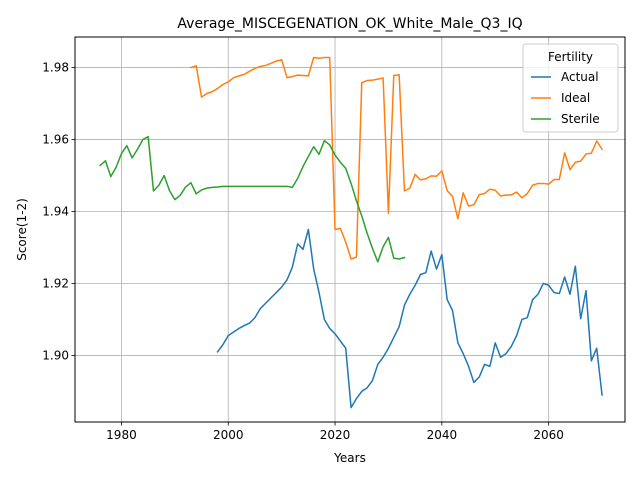  What do you see at coordinates (575, 98) in the screenshot?
I see `legend-label-ideal: Ideal` at bounding box center [575, 98].